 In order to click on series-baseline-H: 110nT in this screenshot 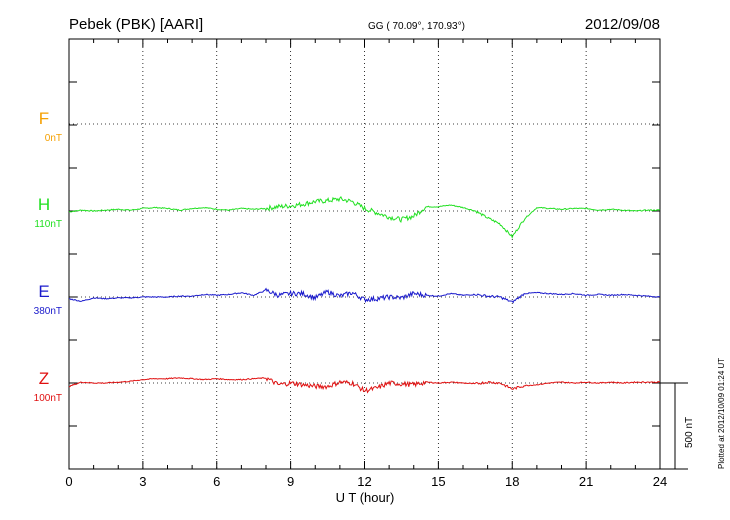, I will do `click(48, 224)`.